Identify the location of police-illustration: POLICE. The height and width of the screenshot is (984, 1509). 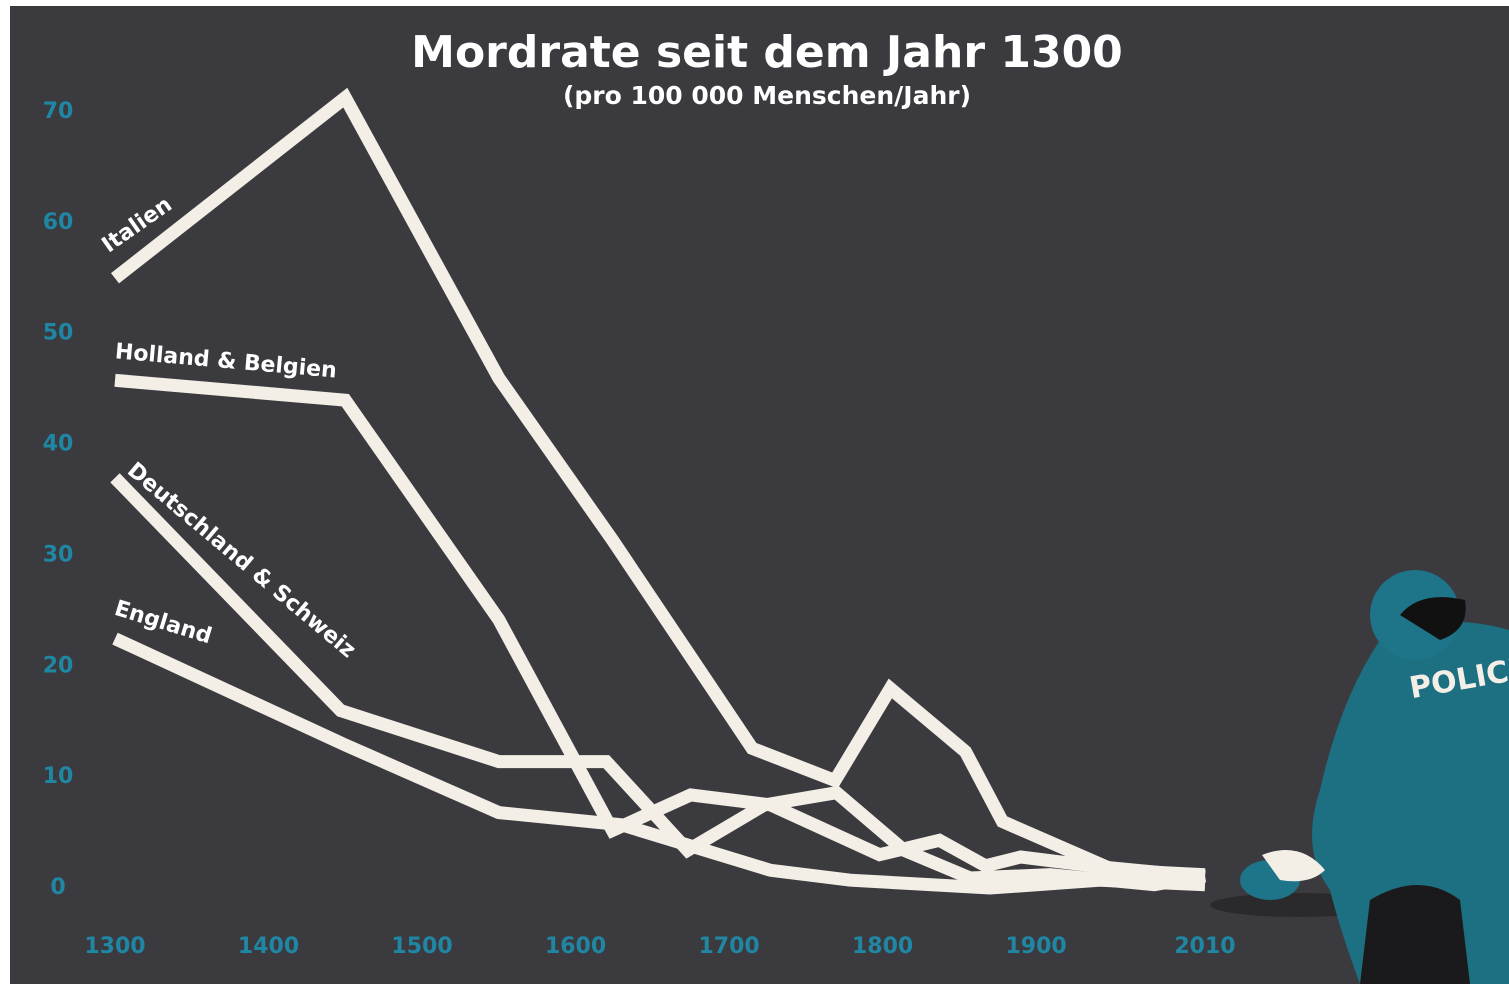
(1359, 777).